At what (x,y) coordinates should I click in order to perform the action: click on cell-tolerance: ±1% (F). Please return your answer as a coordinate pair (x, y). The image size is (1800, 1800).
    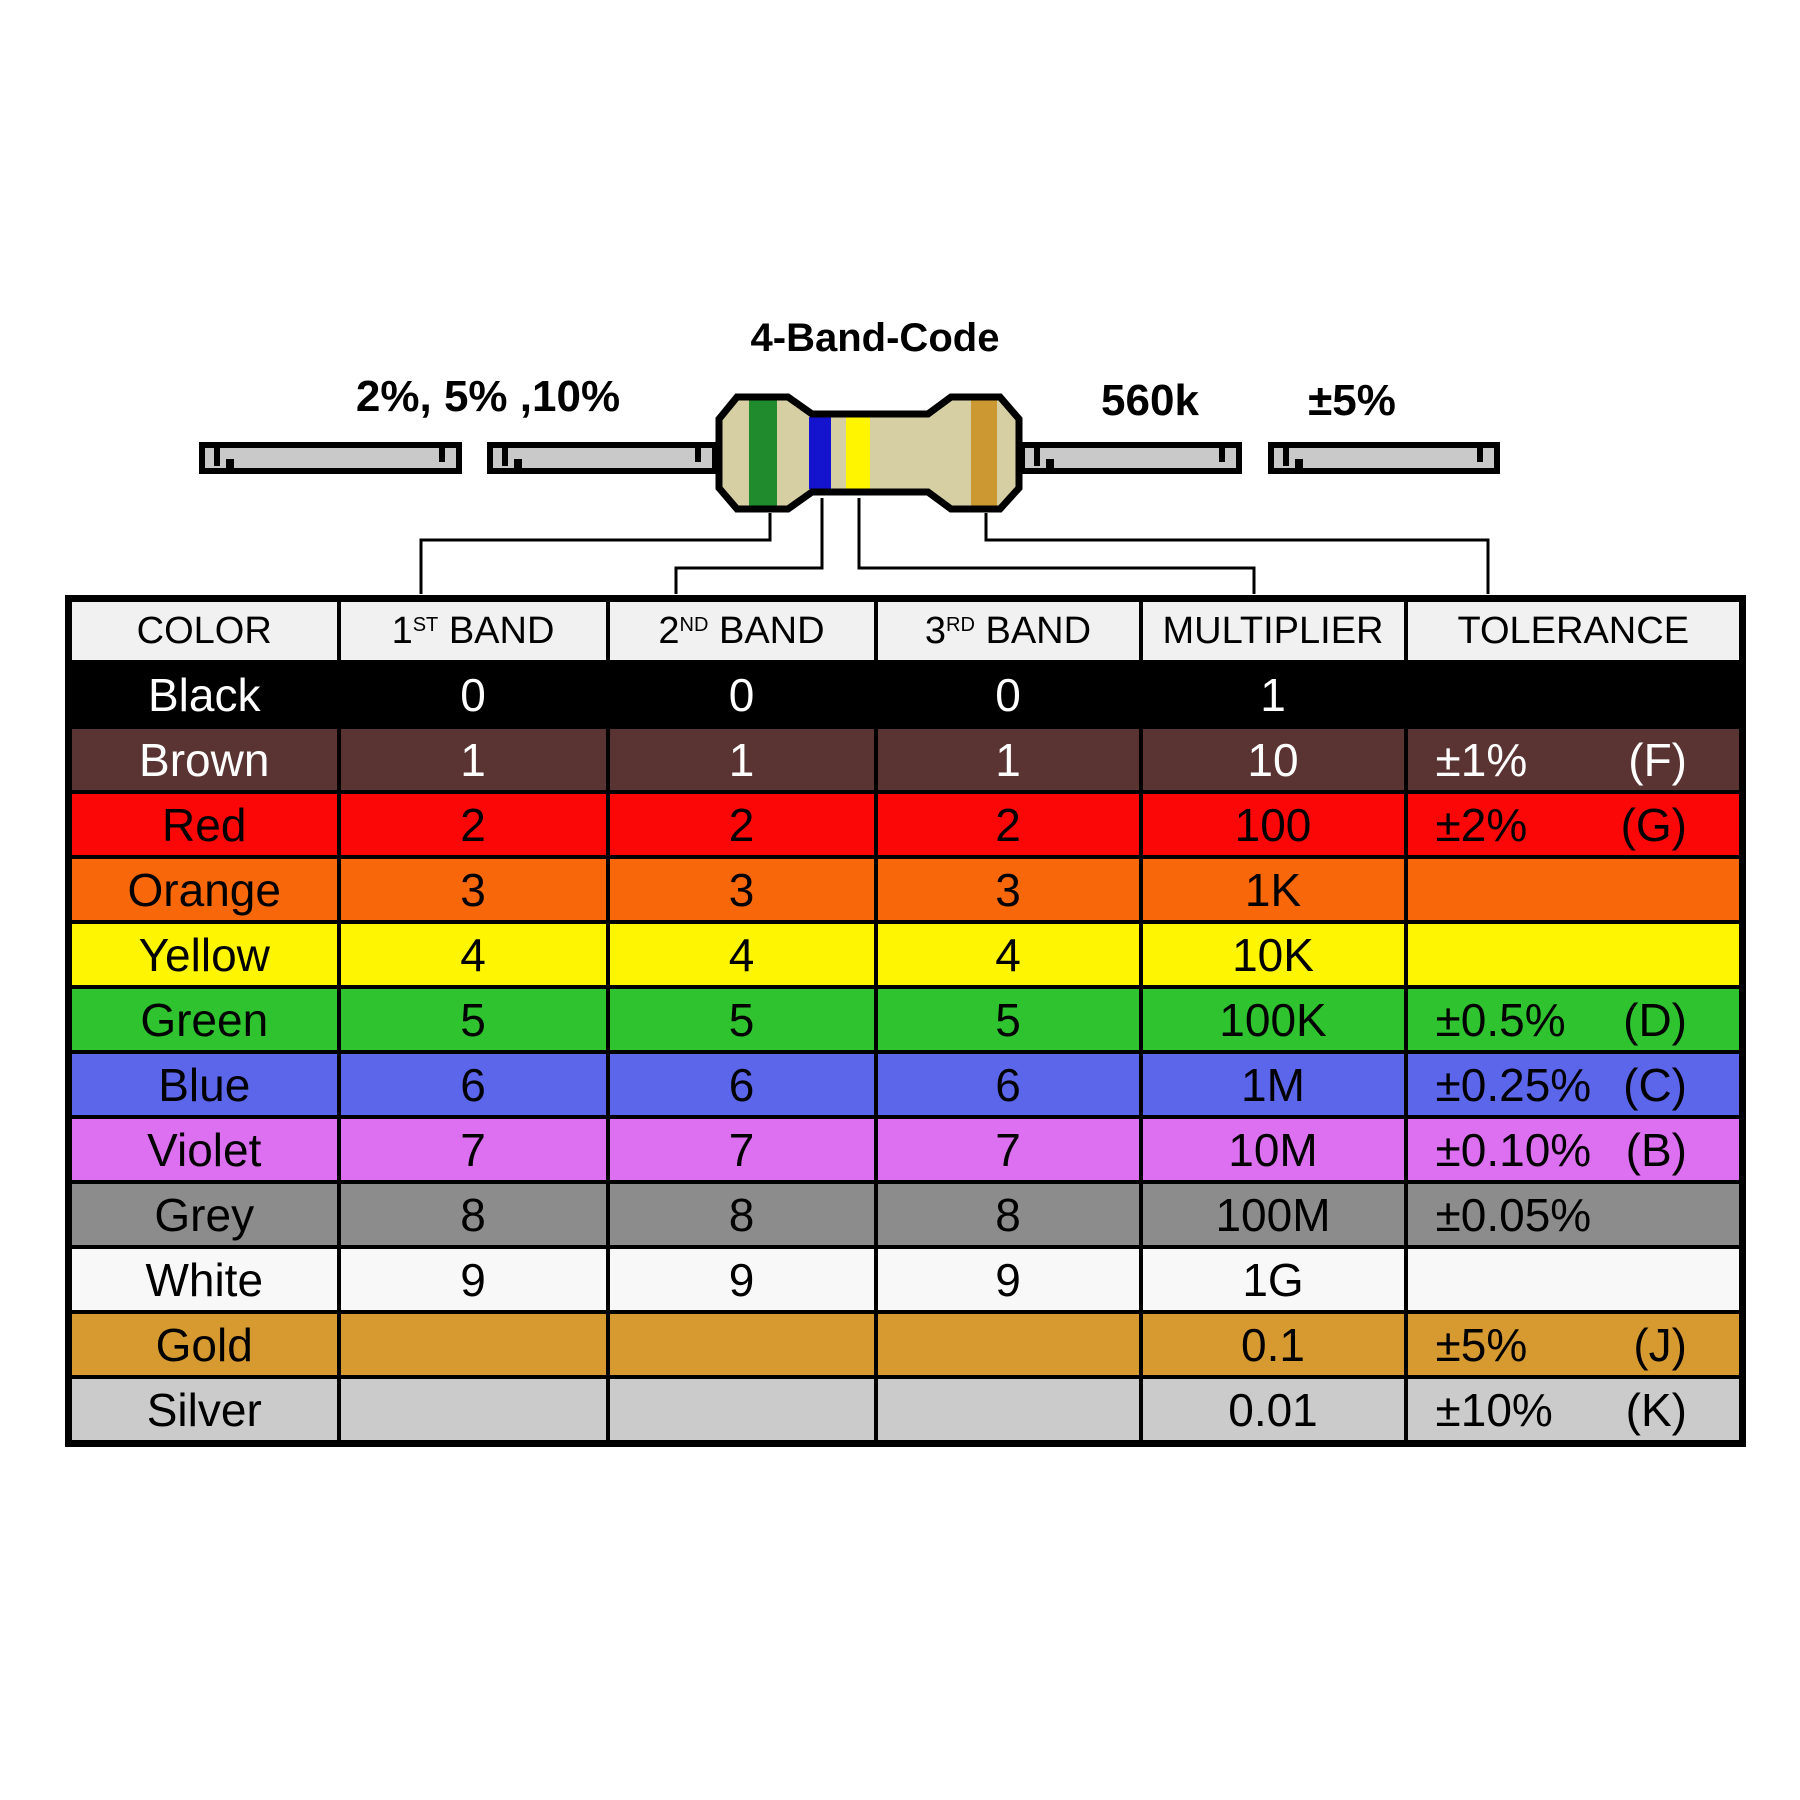
    Looking at the image, I should click on (1574, 759).